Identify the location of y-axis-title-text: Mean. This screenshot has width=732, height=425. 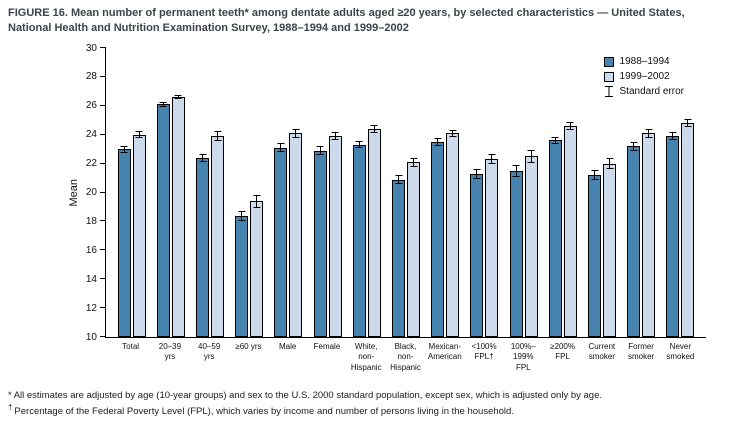
(74, 193).